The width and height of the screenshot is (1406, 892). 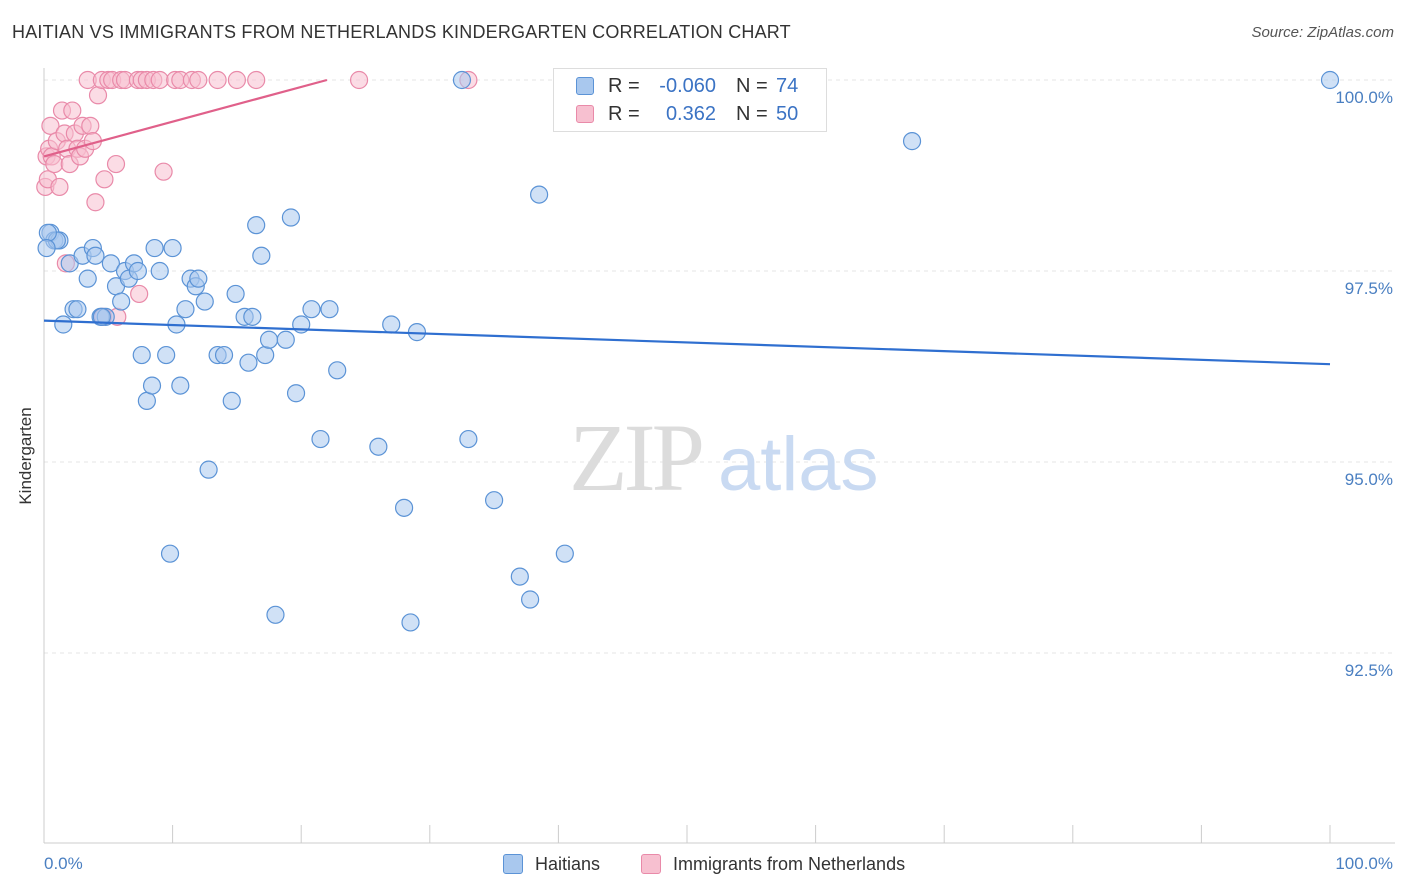 I want to click on y-tick-label: 100.0%, so click(x=1364, y=97).